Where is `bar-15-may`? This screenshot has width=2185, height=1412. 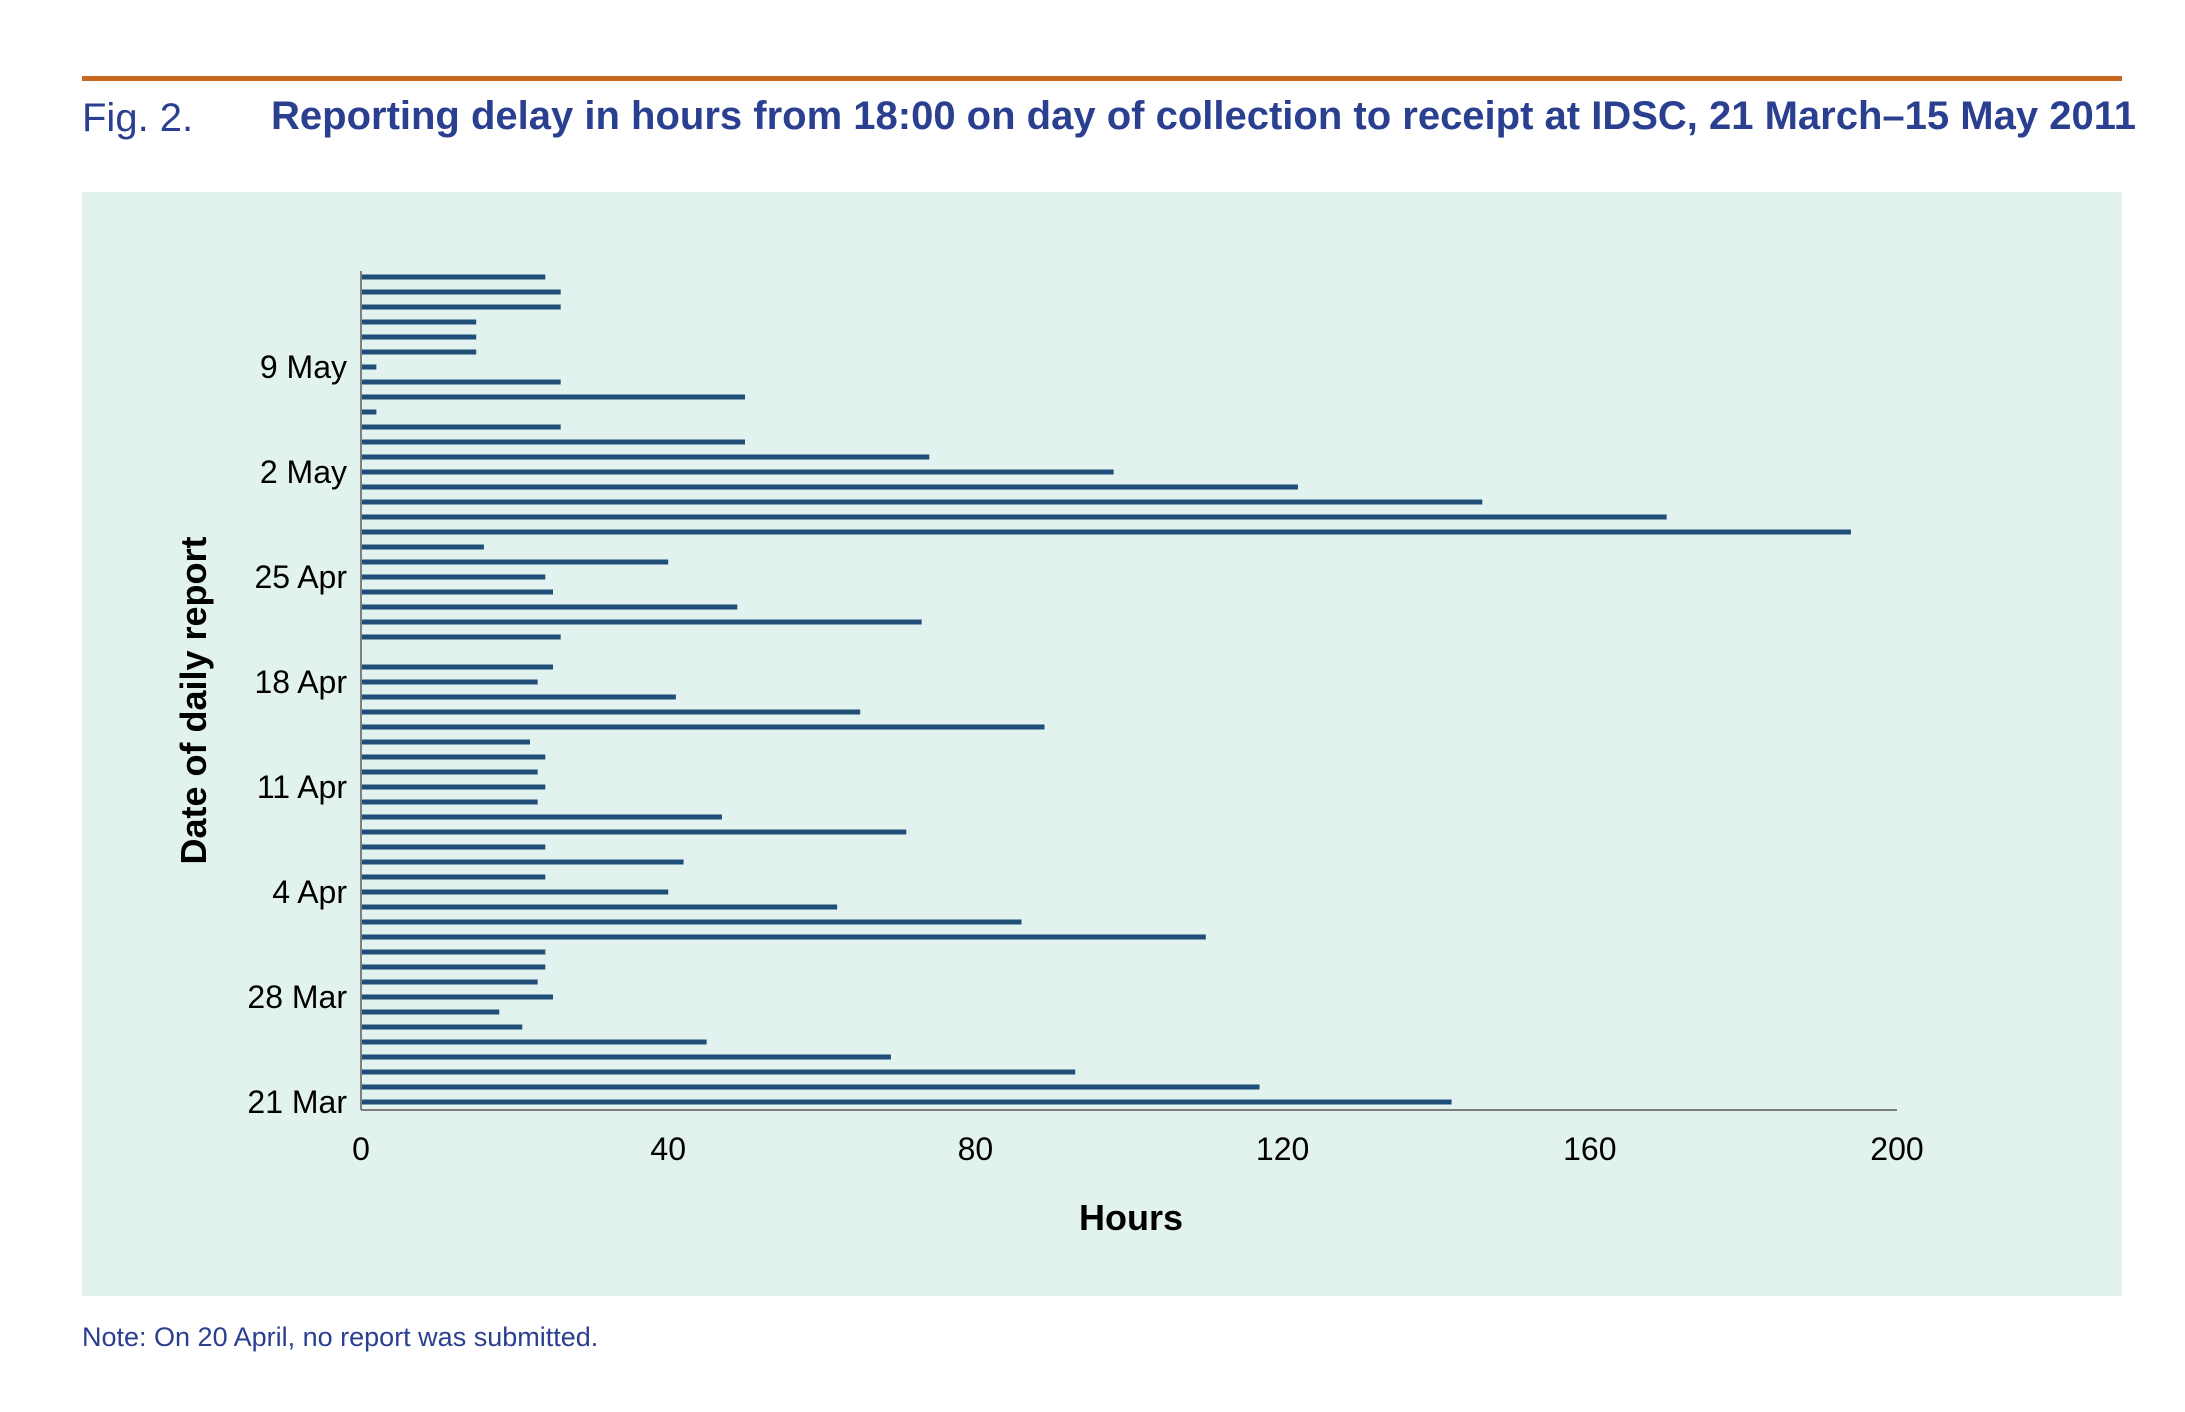
bar-15-may is located at coordinates (453, 277).